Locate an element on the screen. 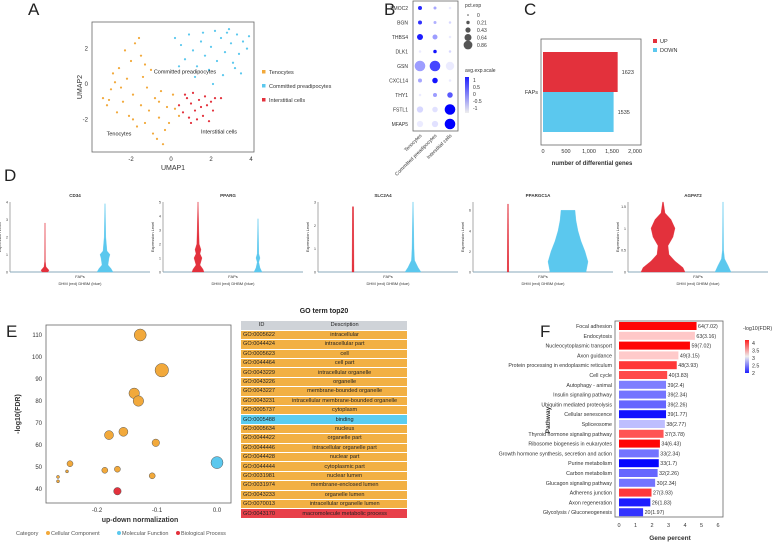  umap-y-tick: 2 is located at coordinates (87, 50).